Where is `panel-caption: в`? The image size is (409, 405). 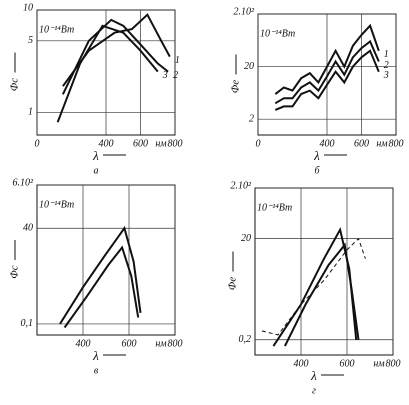 panel-caption: в is located at coordinates (96, 370).